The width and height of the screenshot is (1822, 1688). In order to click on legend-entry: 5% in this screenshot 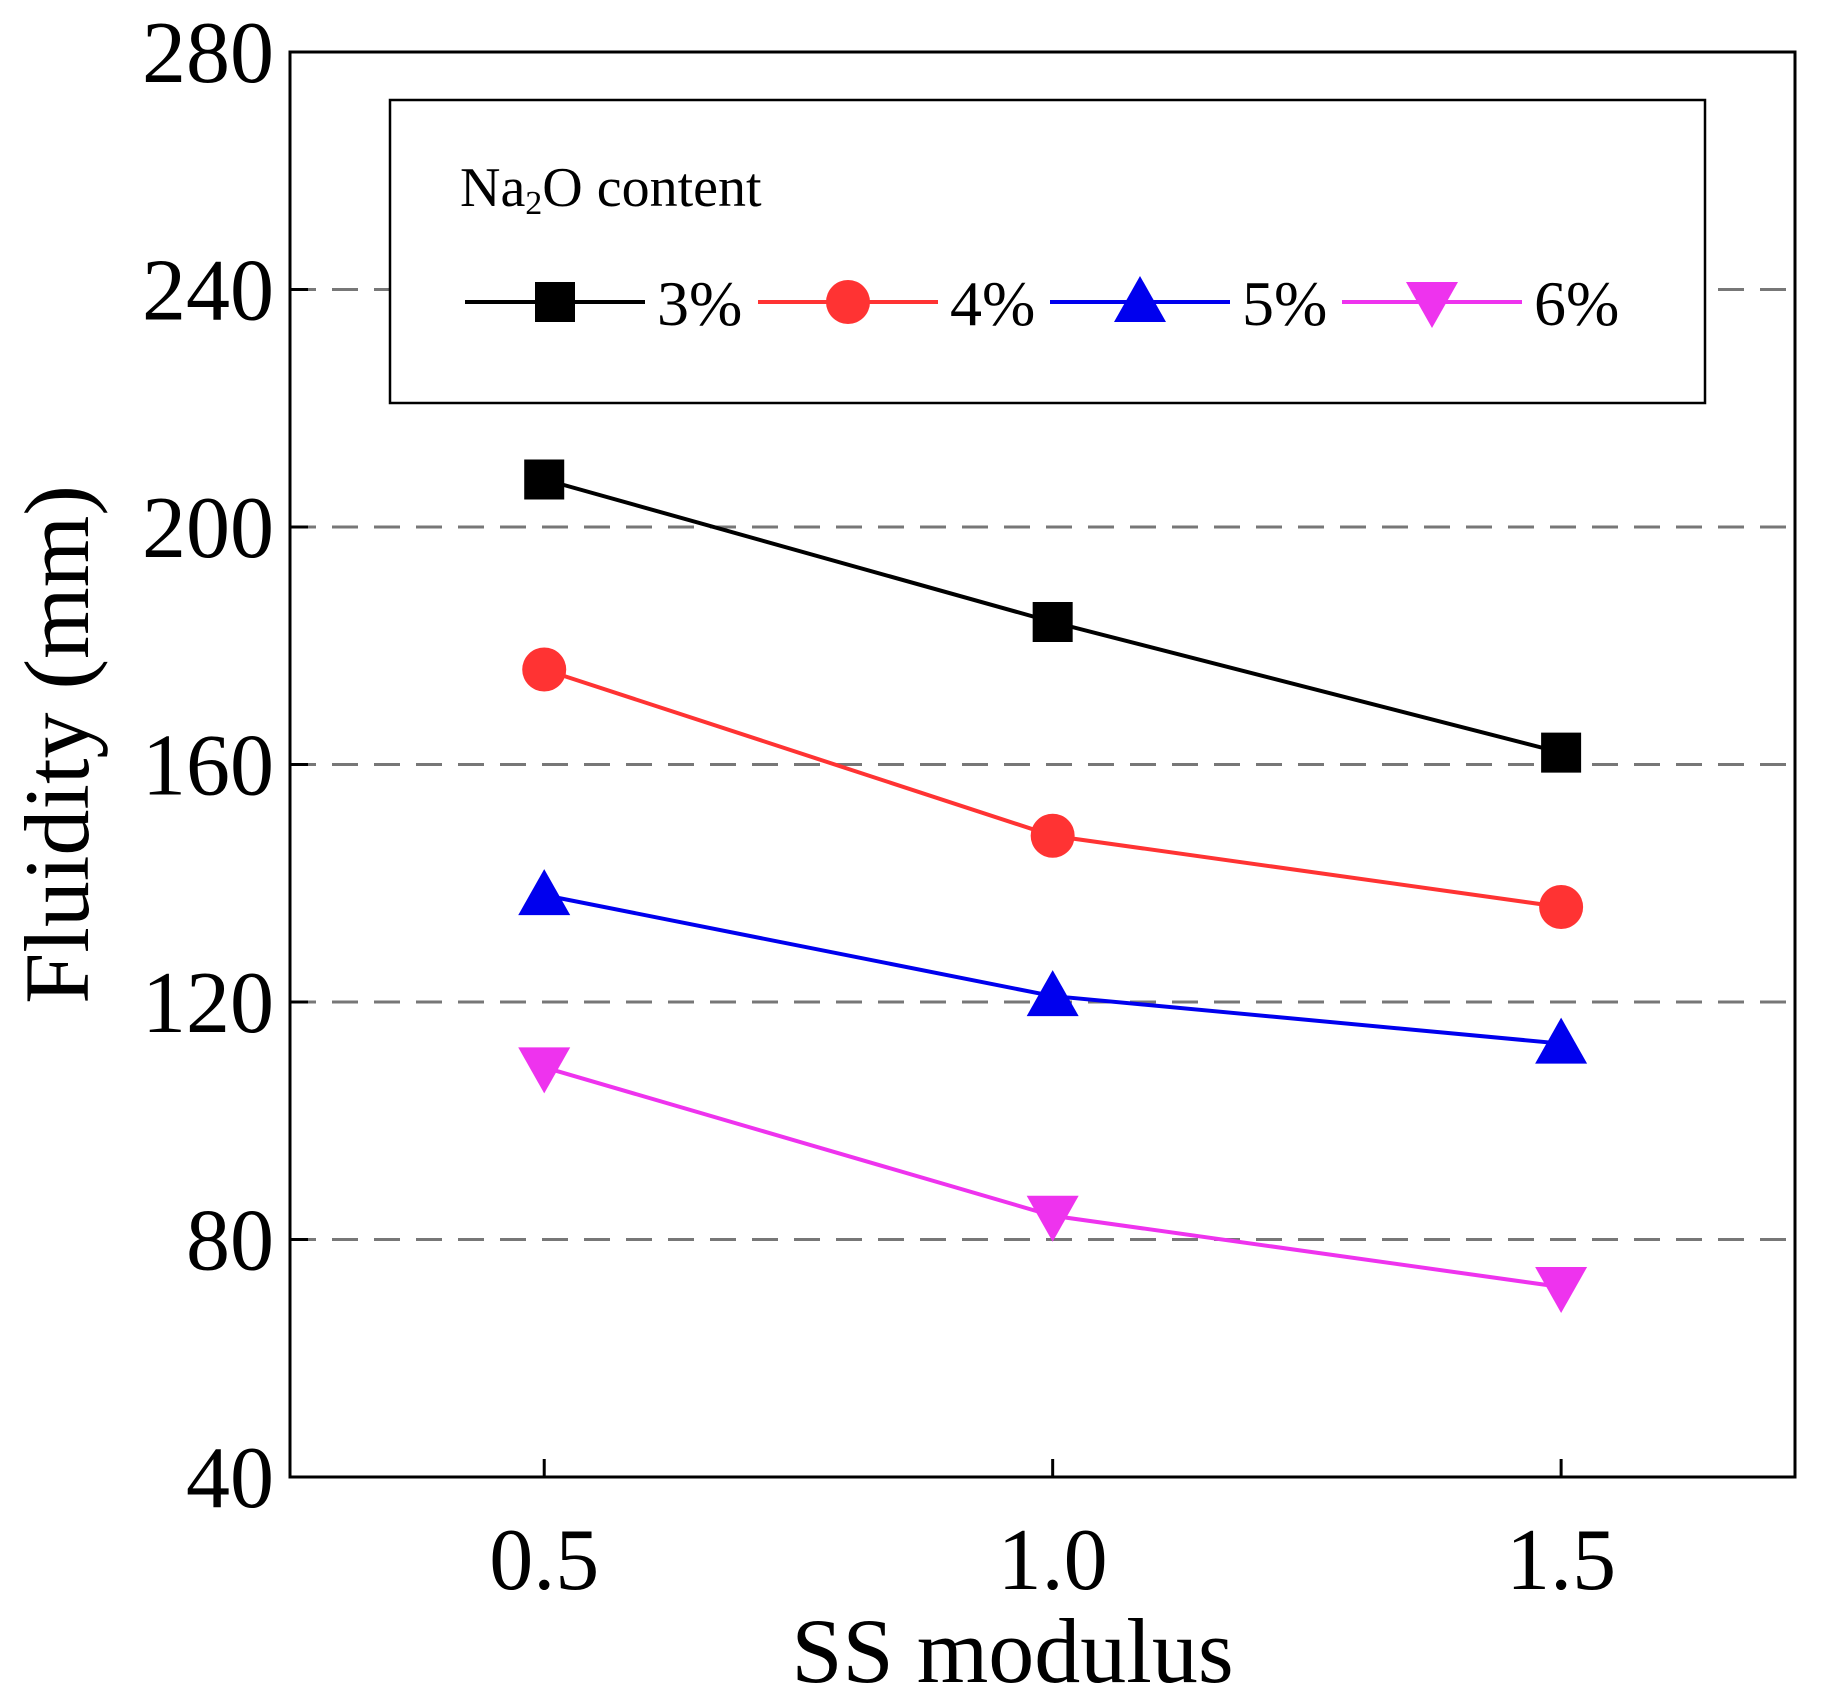, I will do `click(1188, 303)`.